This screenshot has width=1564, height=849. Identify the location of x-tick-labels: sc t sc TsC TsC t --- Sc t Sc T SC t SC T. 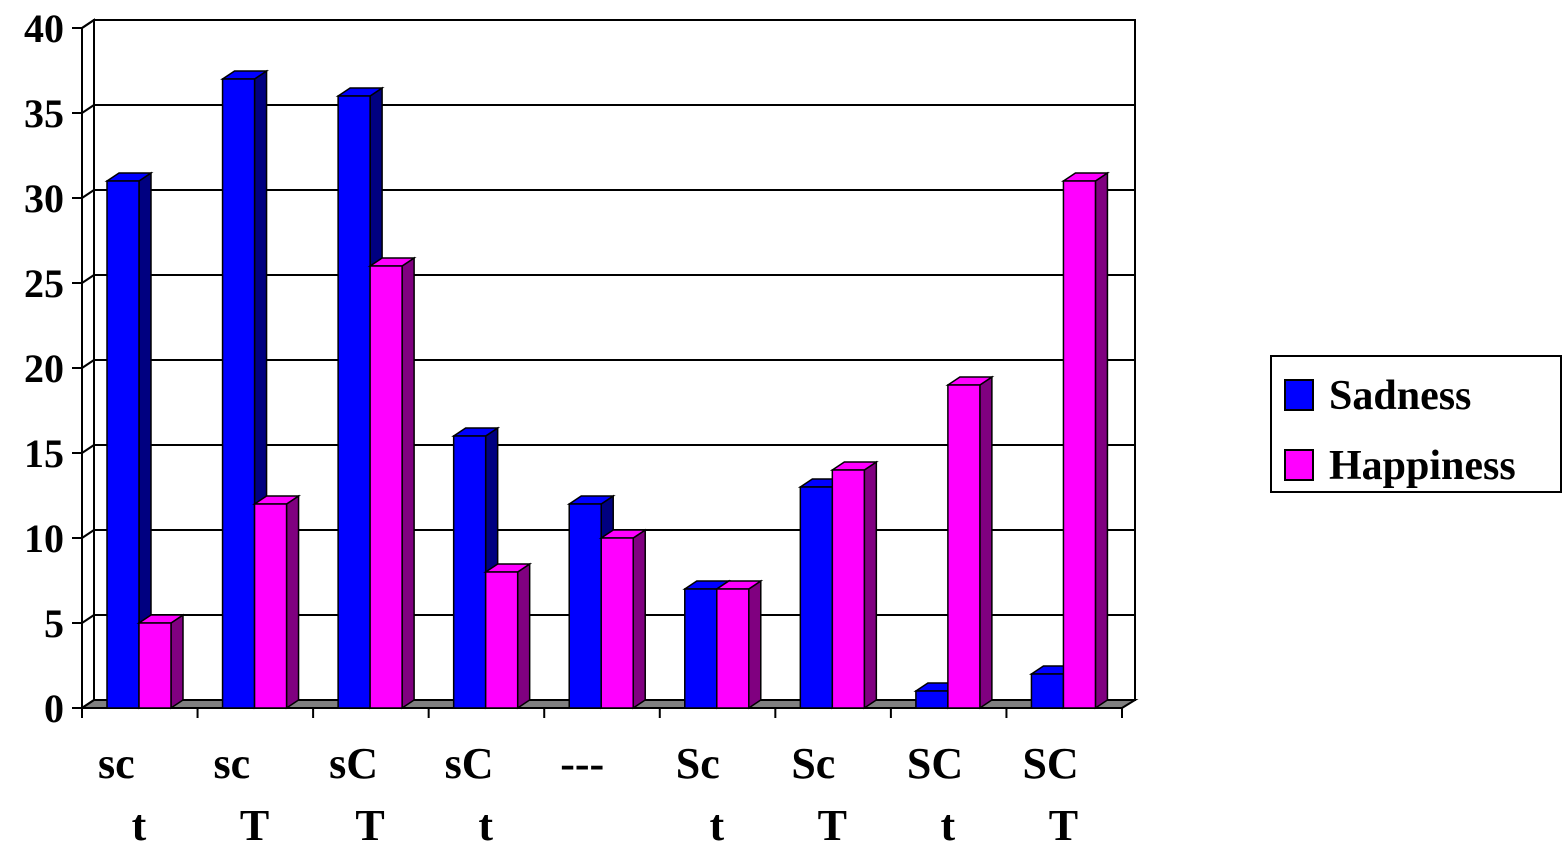
(588, 794).